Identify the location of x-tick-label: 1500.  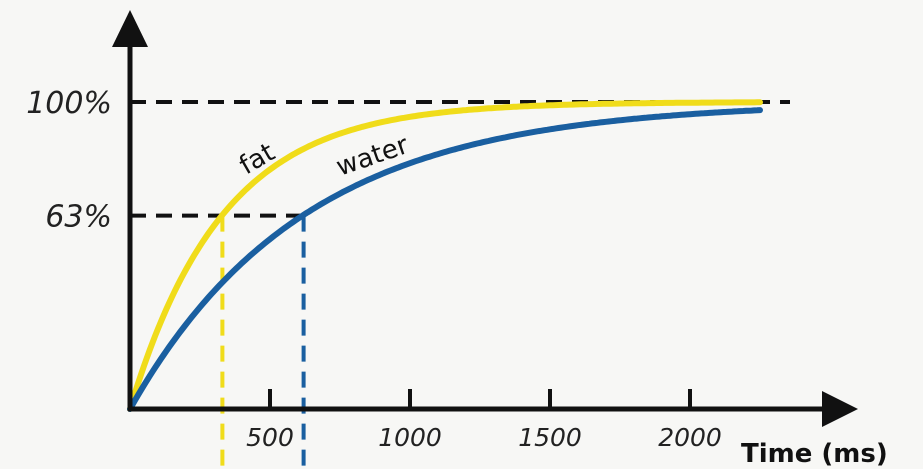
(550, 437).